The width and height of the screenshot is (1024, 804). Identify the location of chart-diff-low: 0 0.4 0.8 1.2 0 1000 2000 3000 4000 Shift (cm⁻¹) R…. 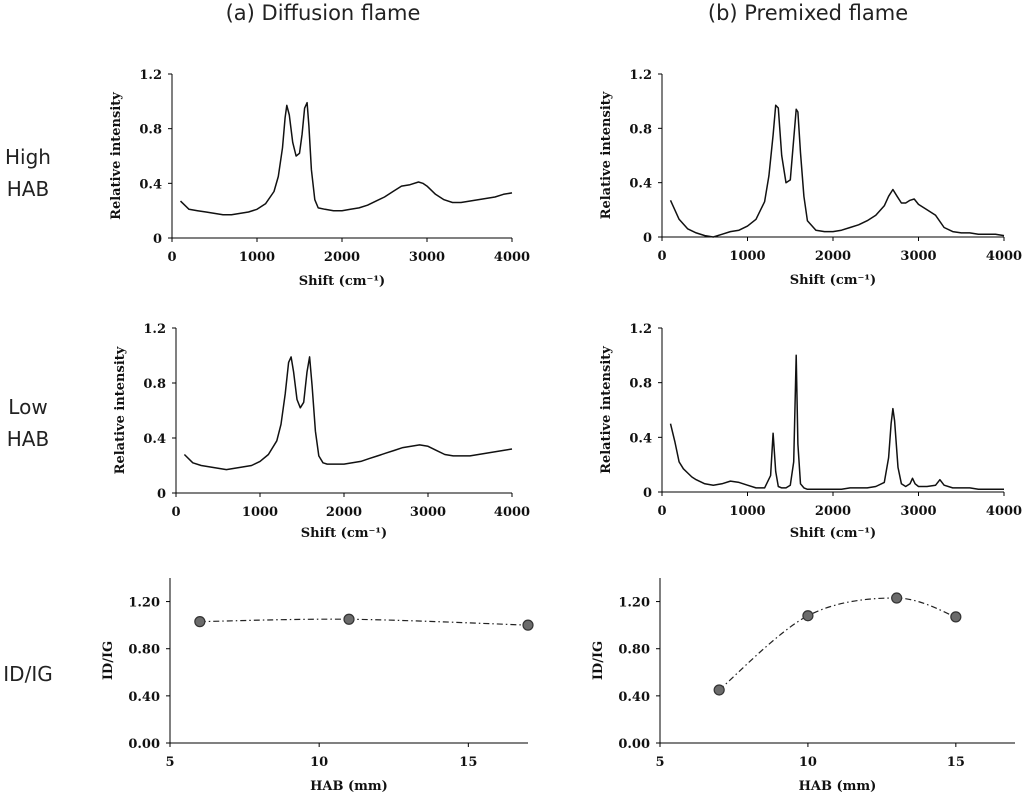
(321, 431).